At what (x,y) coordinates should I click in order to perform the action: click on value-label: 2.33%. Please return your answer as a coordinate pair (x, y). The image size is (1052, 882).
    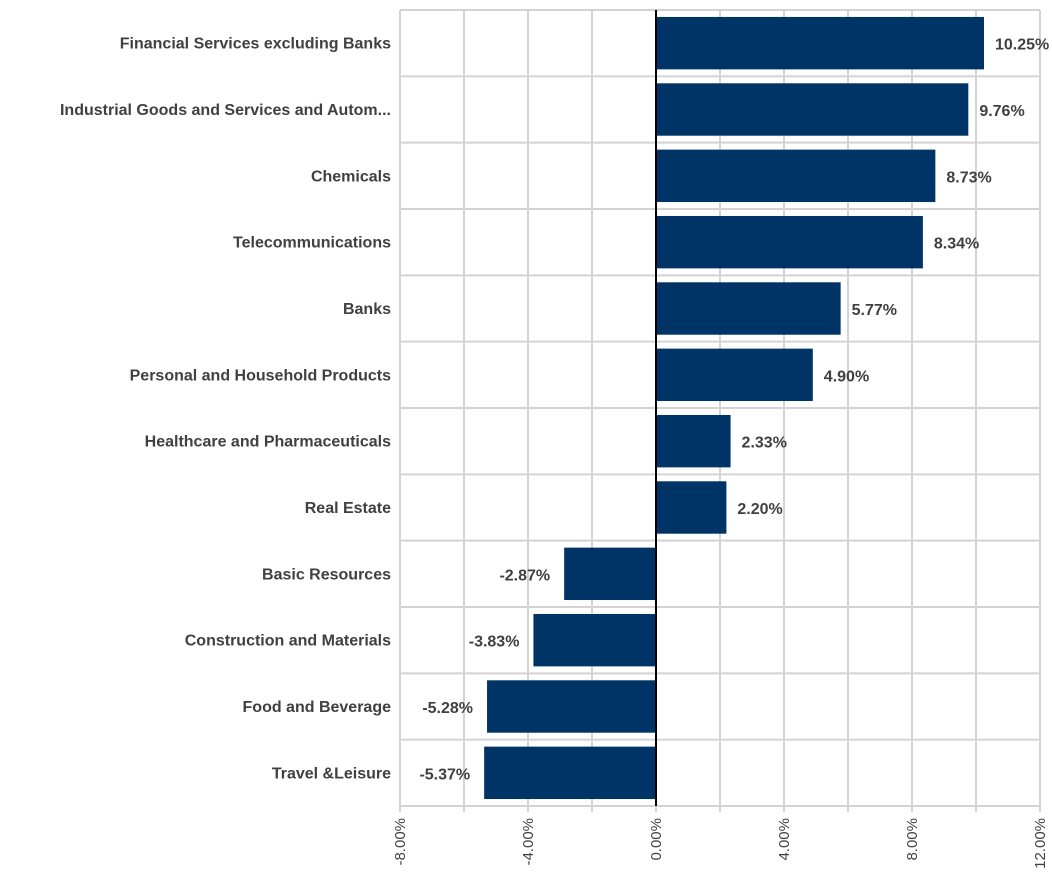
    Looking at the image, I should click on (764, 443).